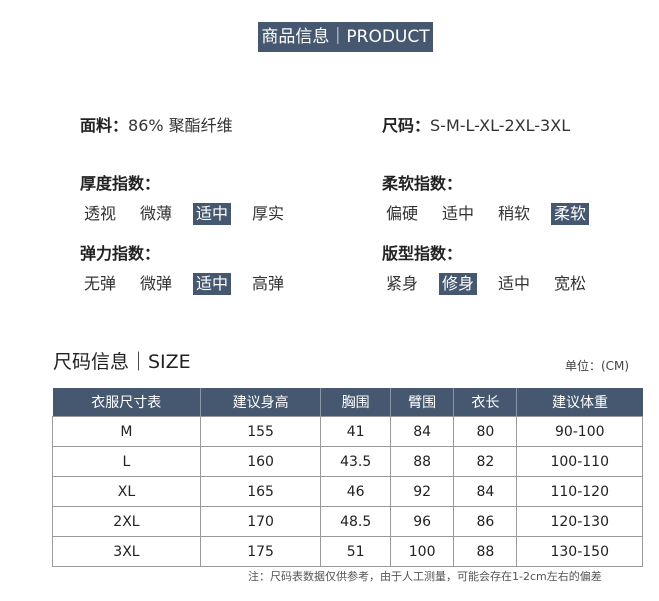 This screenshot has width=659, height=601. I want to click on table-cell: 2XL, so click(126, 521).